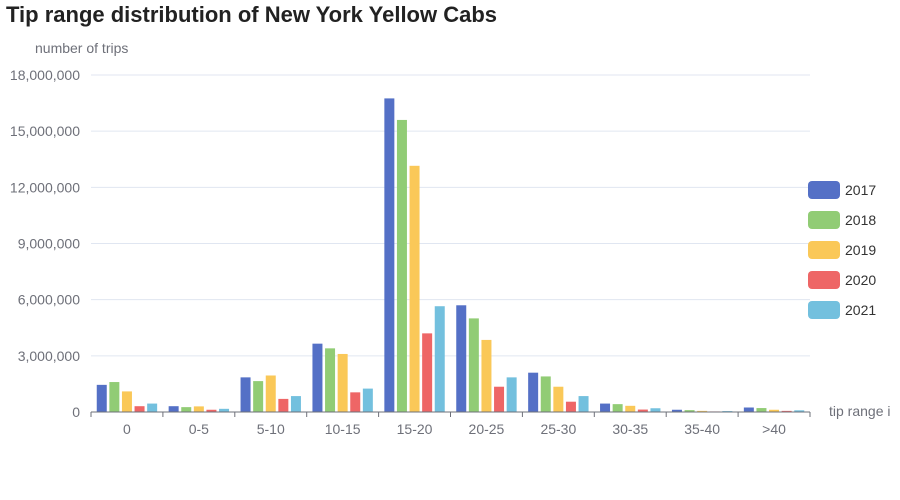 The height and width of the screenshot is (500, 900). Describe the element at coordinates (415, 429) in the screenshot. I see `x-tick-label: 15-20` at that location.